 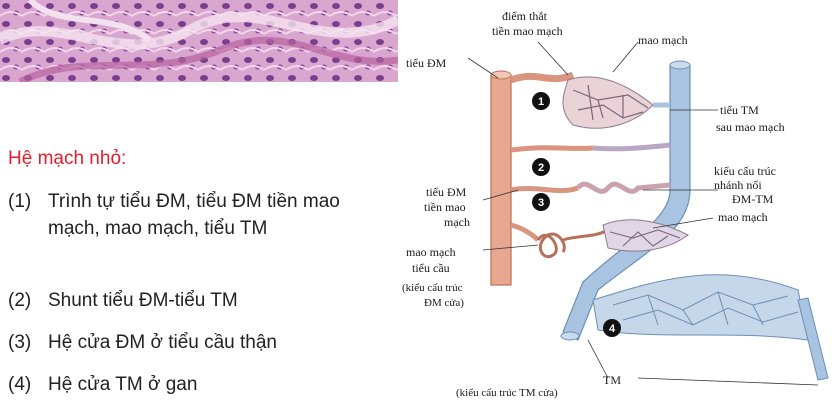 I want to click on list-item: (2) Shunt tiểu ĐM-tiểu TM, so click(x=193, y=300).